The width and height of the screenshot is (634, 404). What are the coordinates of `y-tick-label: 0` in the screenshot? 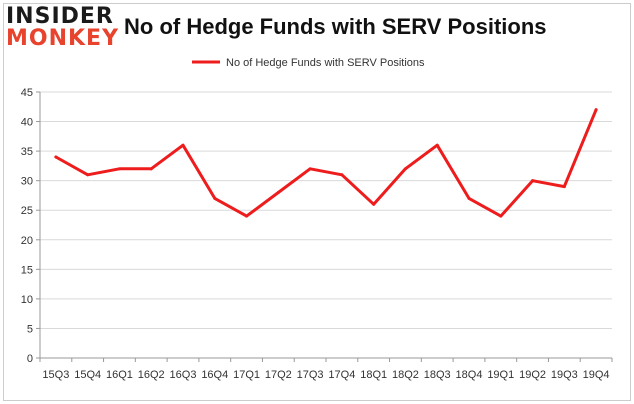 It's located at (30, 359).